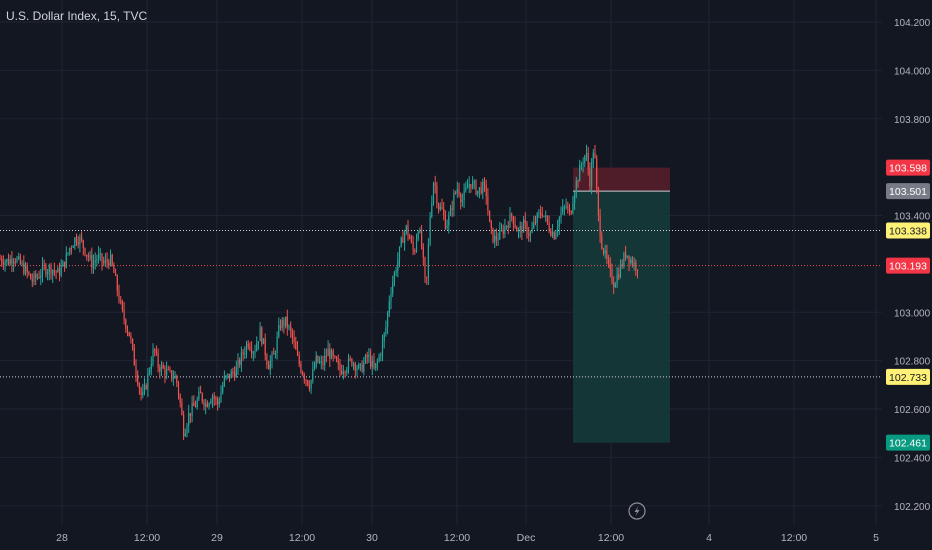  I want to click on price-tag-label: 103.501, so click(908, 192).